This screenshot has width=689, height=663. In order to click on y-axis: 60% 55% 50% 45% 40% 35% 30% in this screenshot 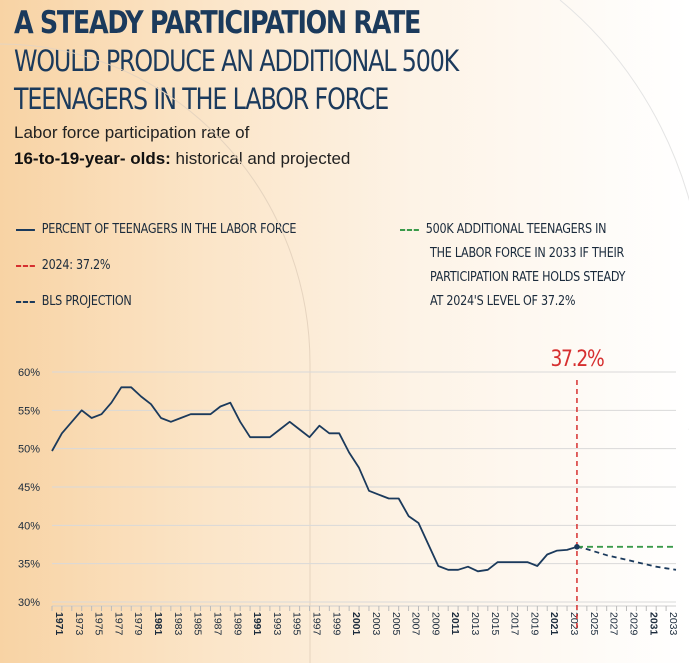, I will do `click(29, 488)`.